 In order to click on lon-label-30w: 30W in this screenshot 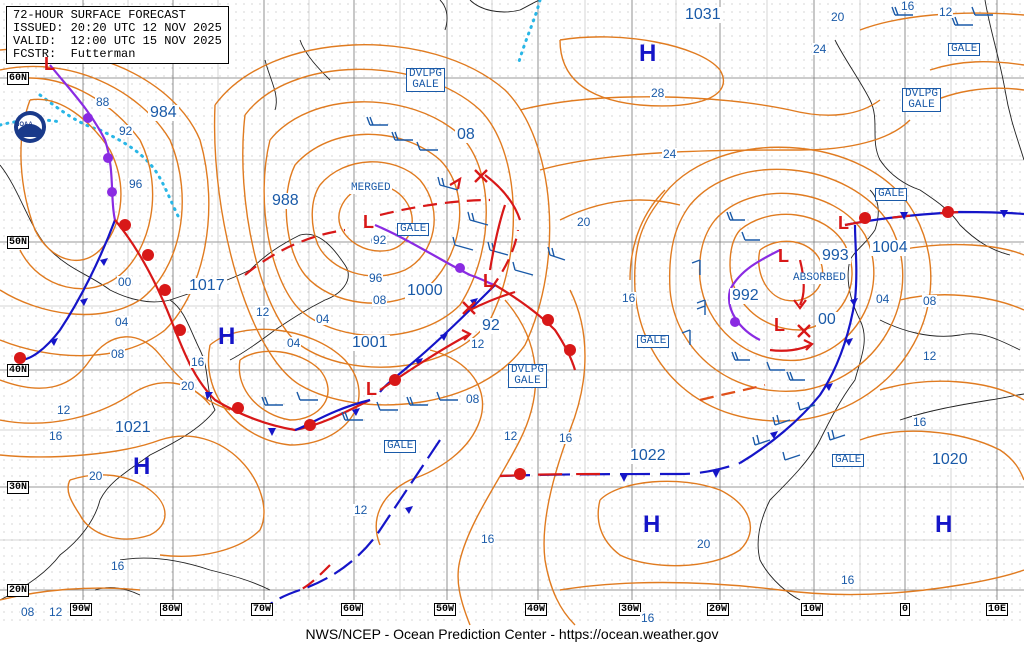, I will do `click(630, 609)`.